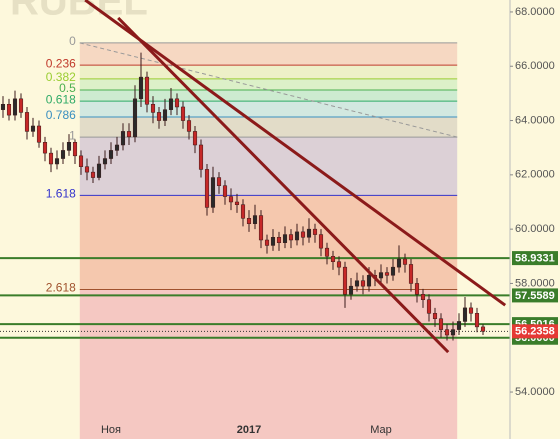 The height and width of the screenshot is (439, 560). Describe the element at coordinates (535, 229) in the screenshot. I see `y-tick-label: 60.0000` at that location.